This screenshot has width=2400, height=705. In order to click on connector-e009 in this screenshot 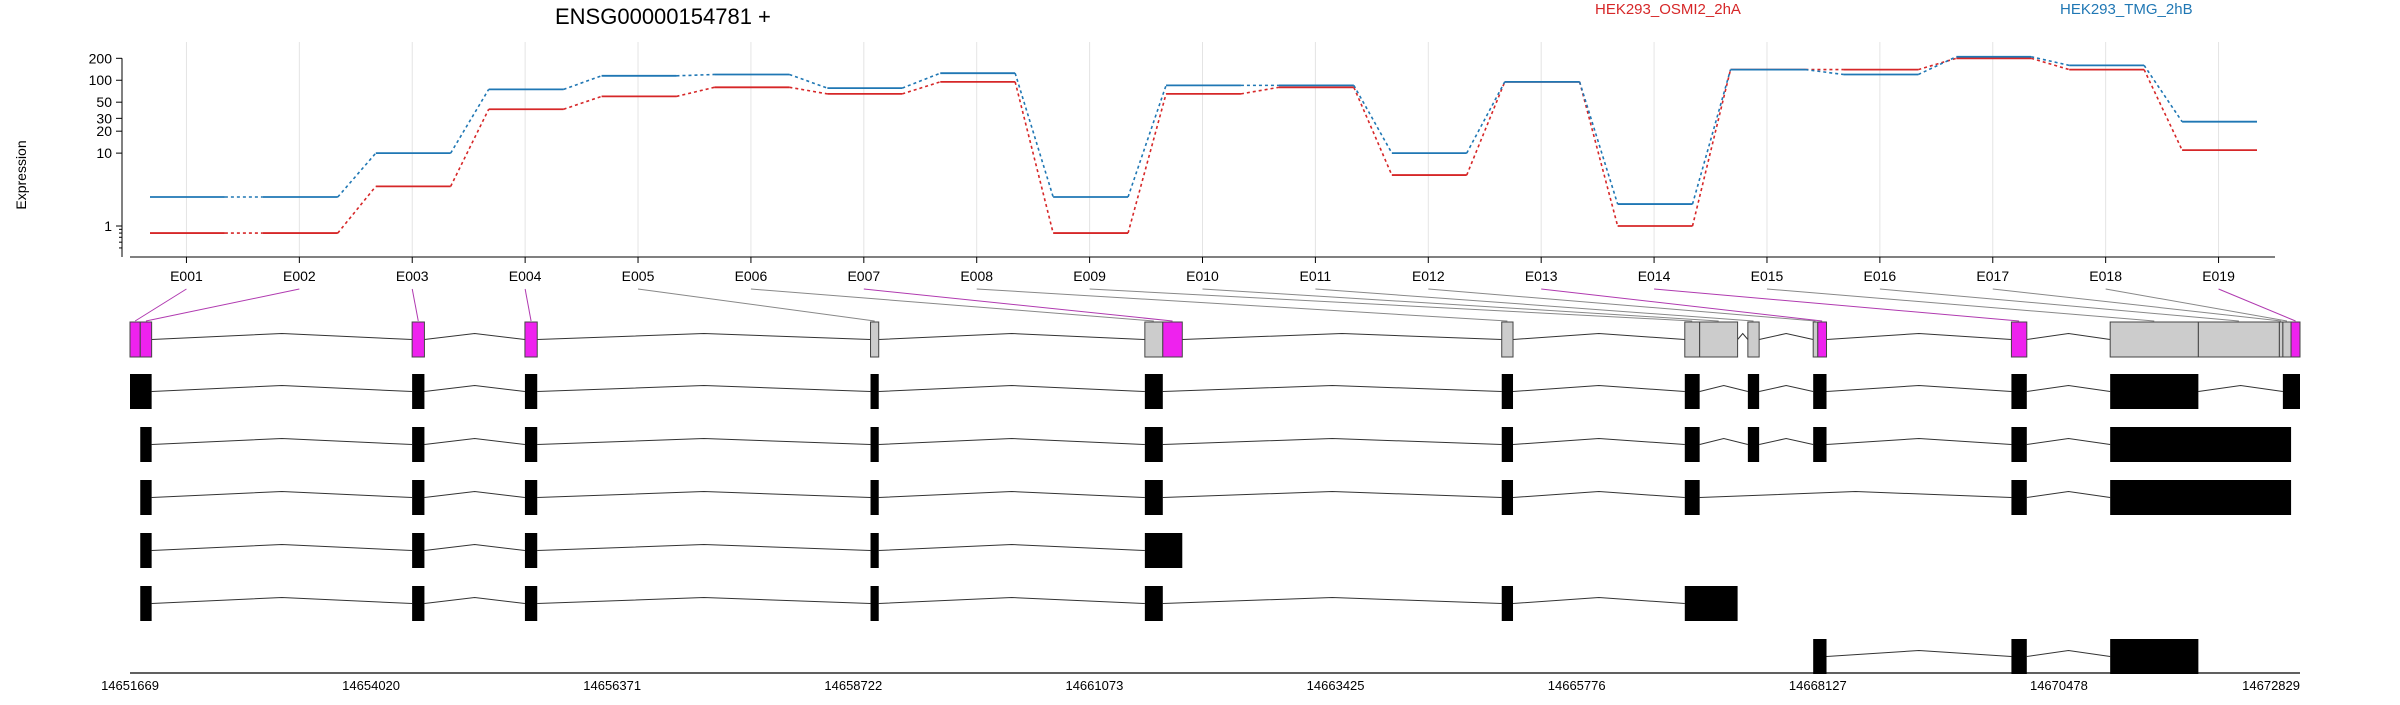, I will do `click(1391, 305)`.